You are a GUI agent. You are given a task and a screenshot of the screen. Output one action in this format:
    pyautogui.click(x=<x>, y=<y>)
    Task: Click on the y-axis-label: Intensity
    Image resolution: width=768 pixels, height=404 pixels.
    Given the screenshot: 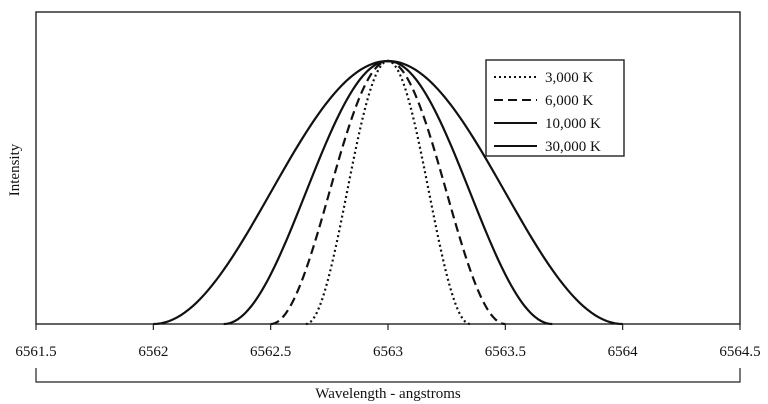 What is the action you would take?
    pyautogui.click(x=15, y=169)
    